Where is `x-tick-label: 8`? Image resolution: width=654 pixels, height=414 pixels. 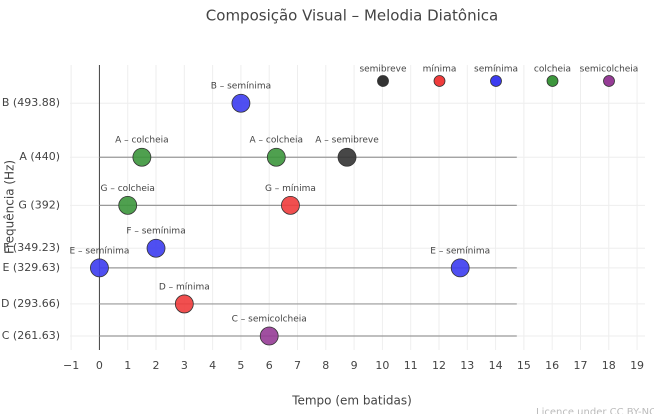
x-tick-label: 8 is located at coordinates (325, 365).